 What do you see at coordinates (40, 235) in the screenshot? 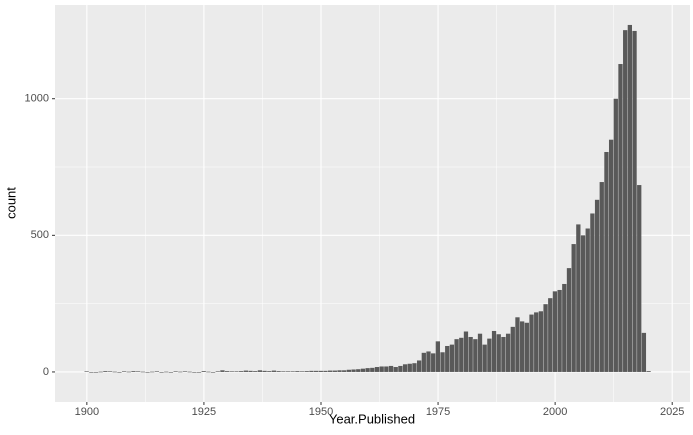
I see `y-tick-label: 500` at bounding box center [40, 235].